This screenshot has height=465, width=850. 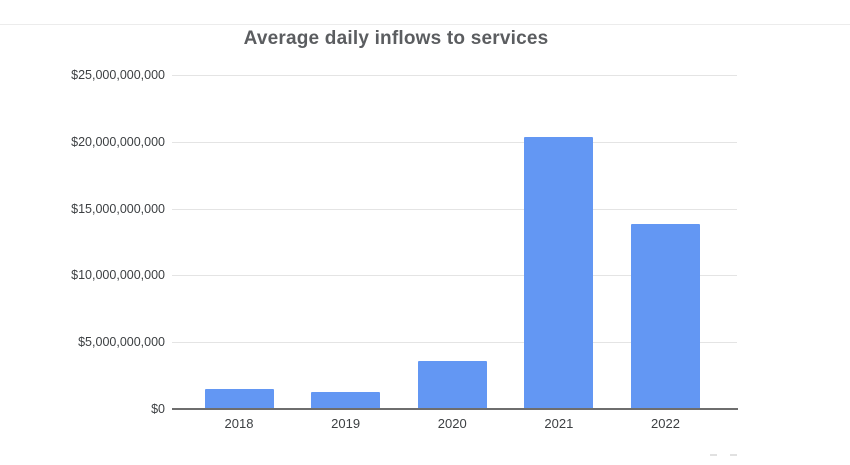 What do you see at coordinates (346, 423) in the screenshot?
I see `x-tick-label: 2019` at bounding box center [346, 423].